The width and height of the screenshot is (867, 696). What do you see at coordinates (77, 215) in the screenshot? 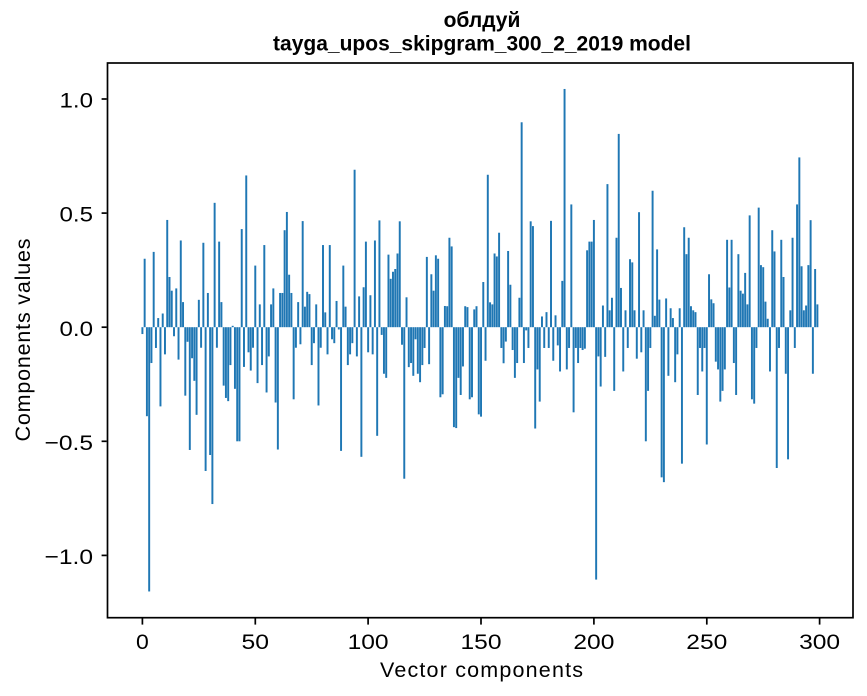
I see `svg-text: 0.5` at bounding box center [77, 215].